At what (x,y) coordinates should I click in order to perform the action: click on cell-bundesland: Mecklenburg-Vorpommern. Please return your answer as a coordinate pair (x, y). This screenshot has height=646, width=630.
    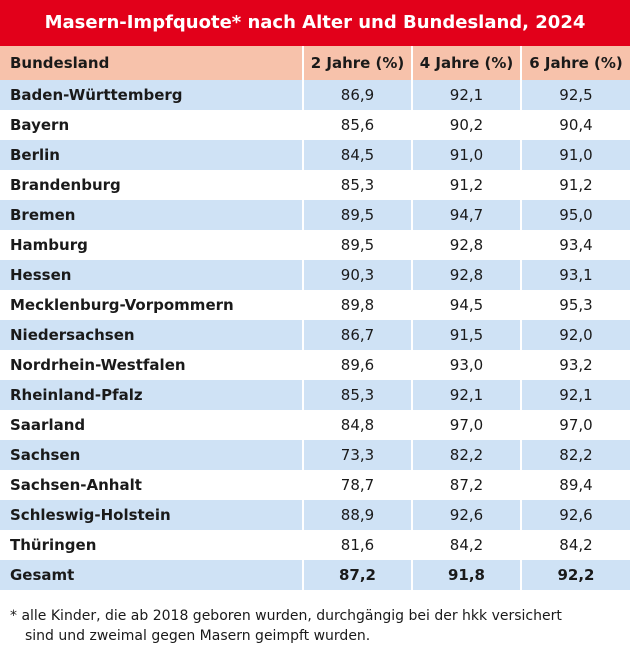
    Looking at the image, I should click on (152, 305).